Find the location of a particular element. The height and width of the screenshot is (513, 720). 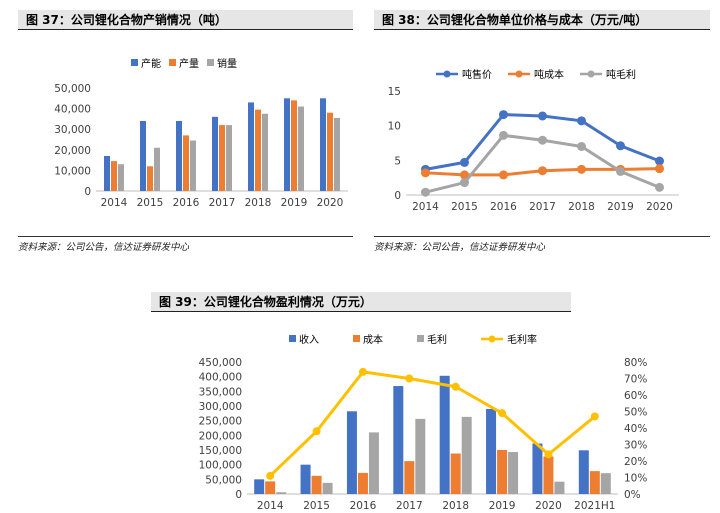

figure-37-source: 资料来源：公司公告，信达证券研发中心 is located at coordinates (185, 244).